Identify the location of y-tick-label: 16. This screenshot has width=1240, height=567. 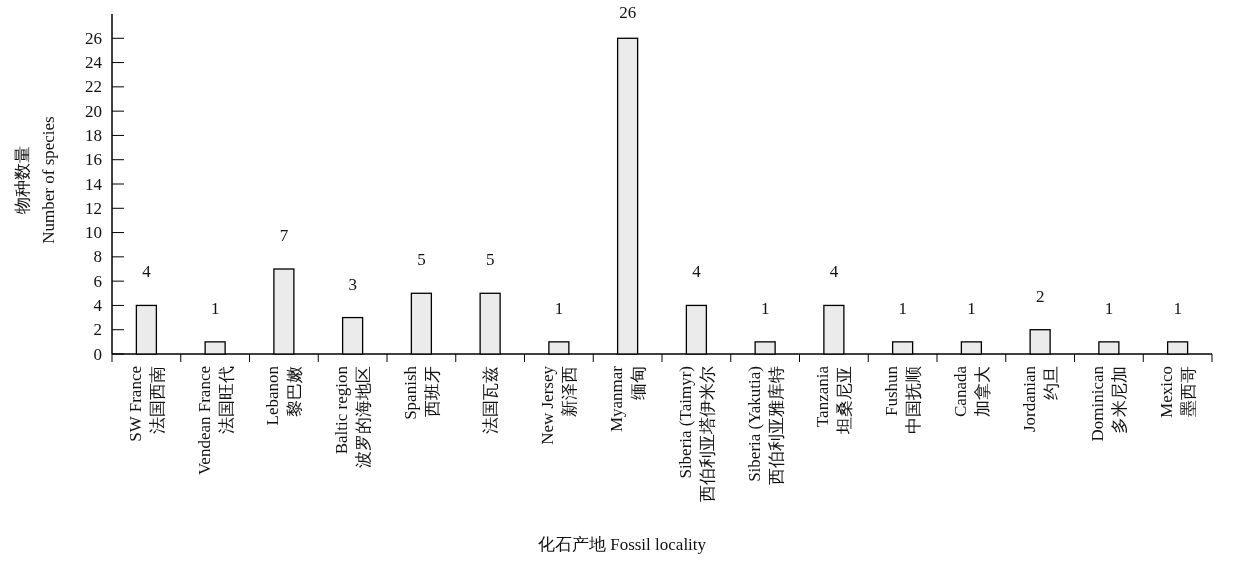
(93, 160).